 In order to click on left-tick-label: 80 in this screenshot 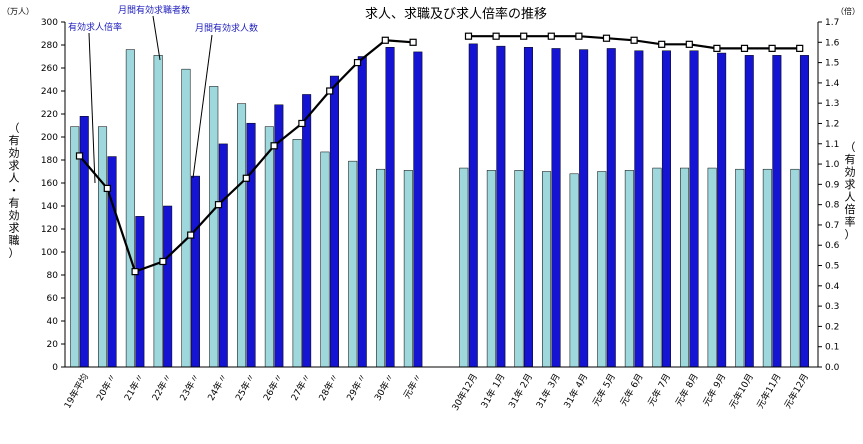, I will do `click(53, 276)`.